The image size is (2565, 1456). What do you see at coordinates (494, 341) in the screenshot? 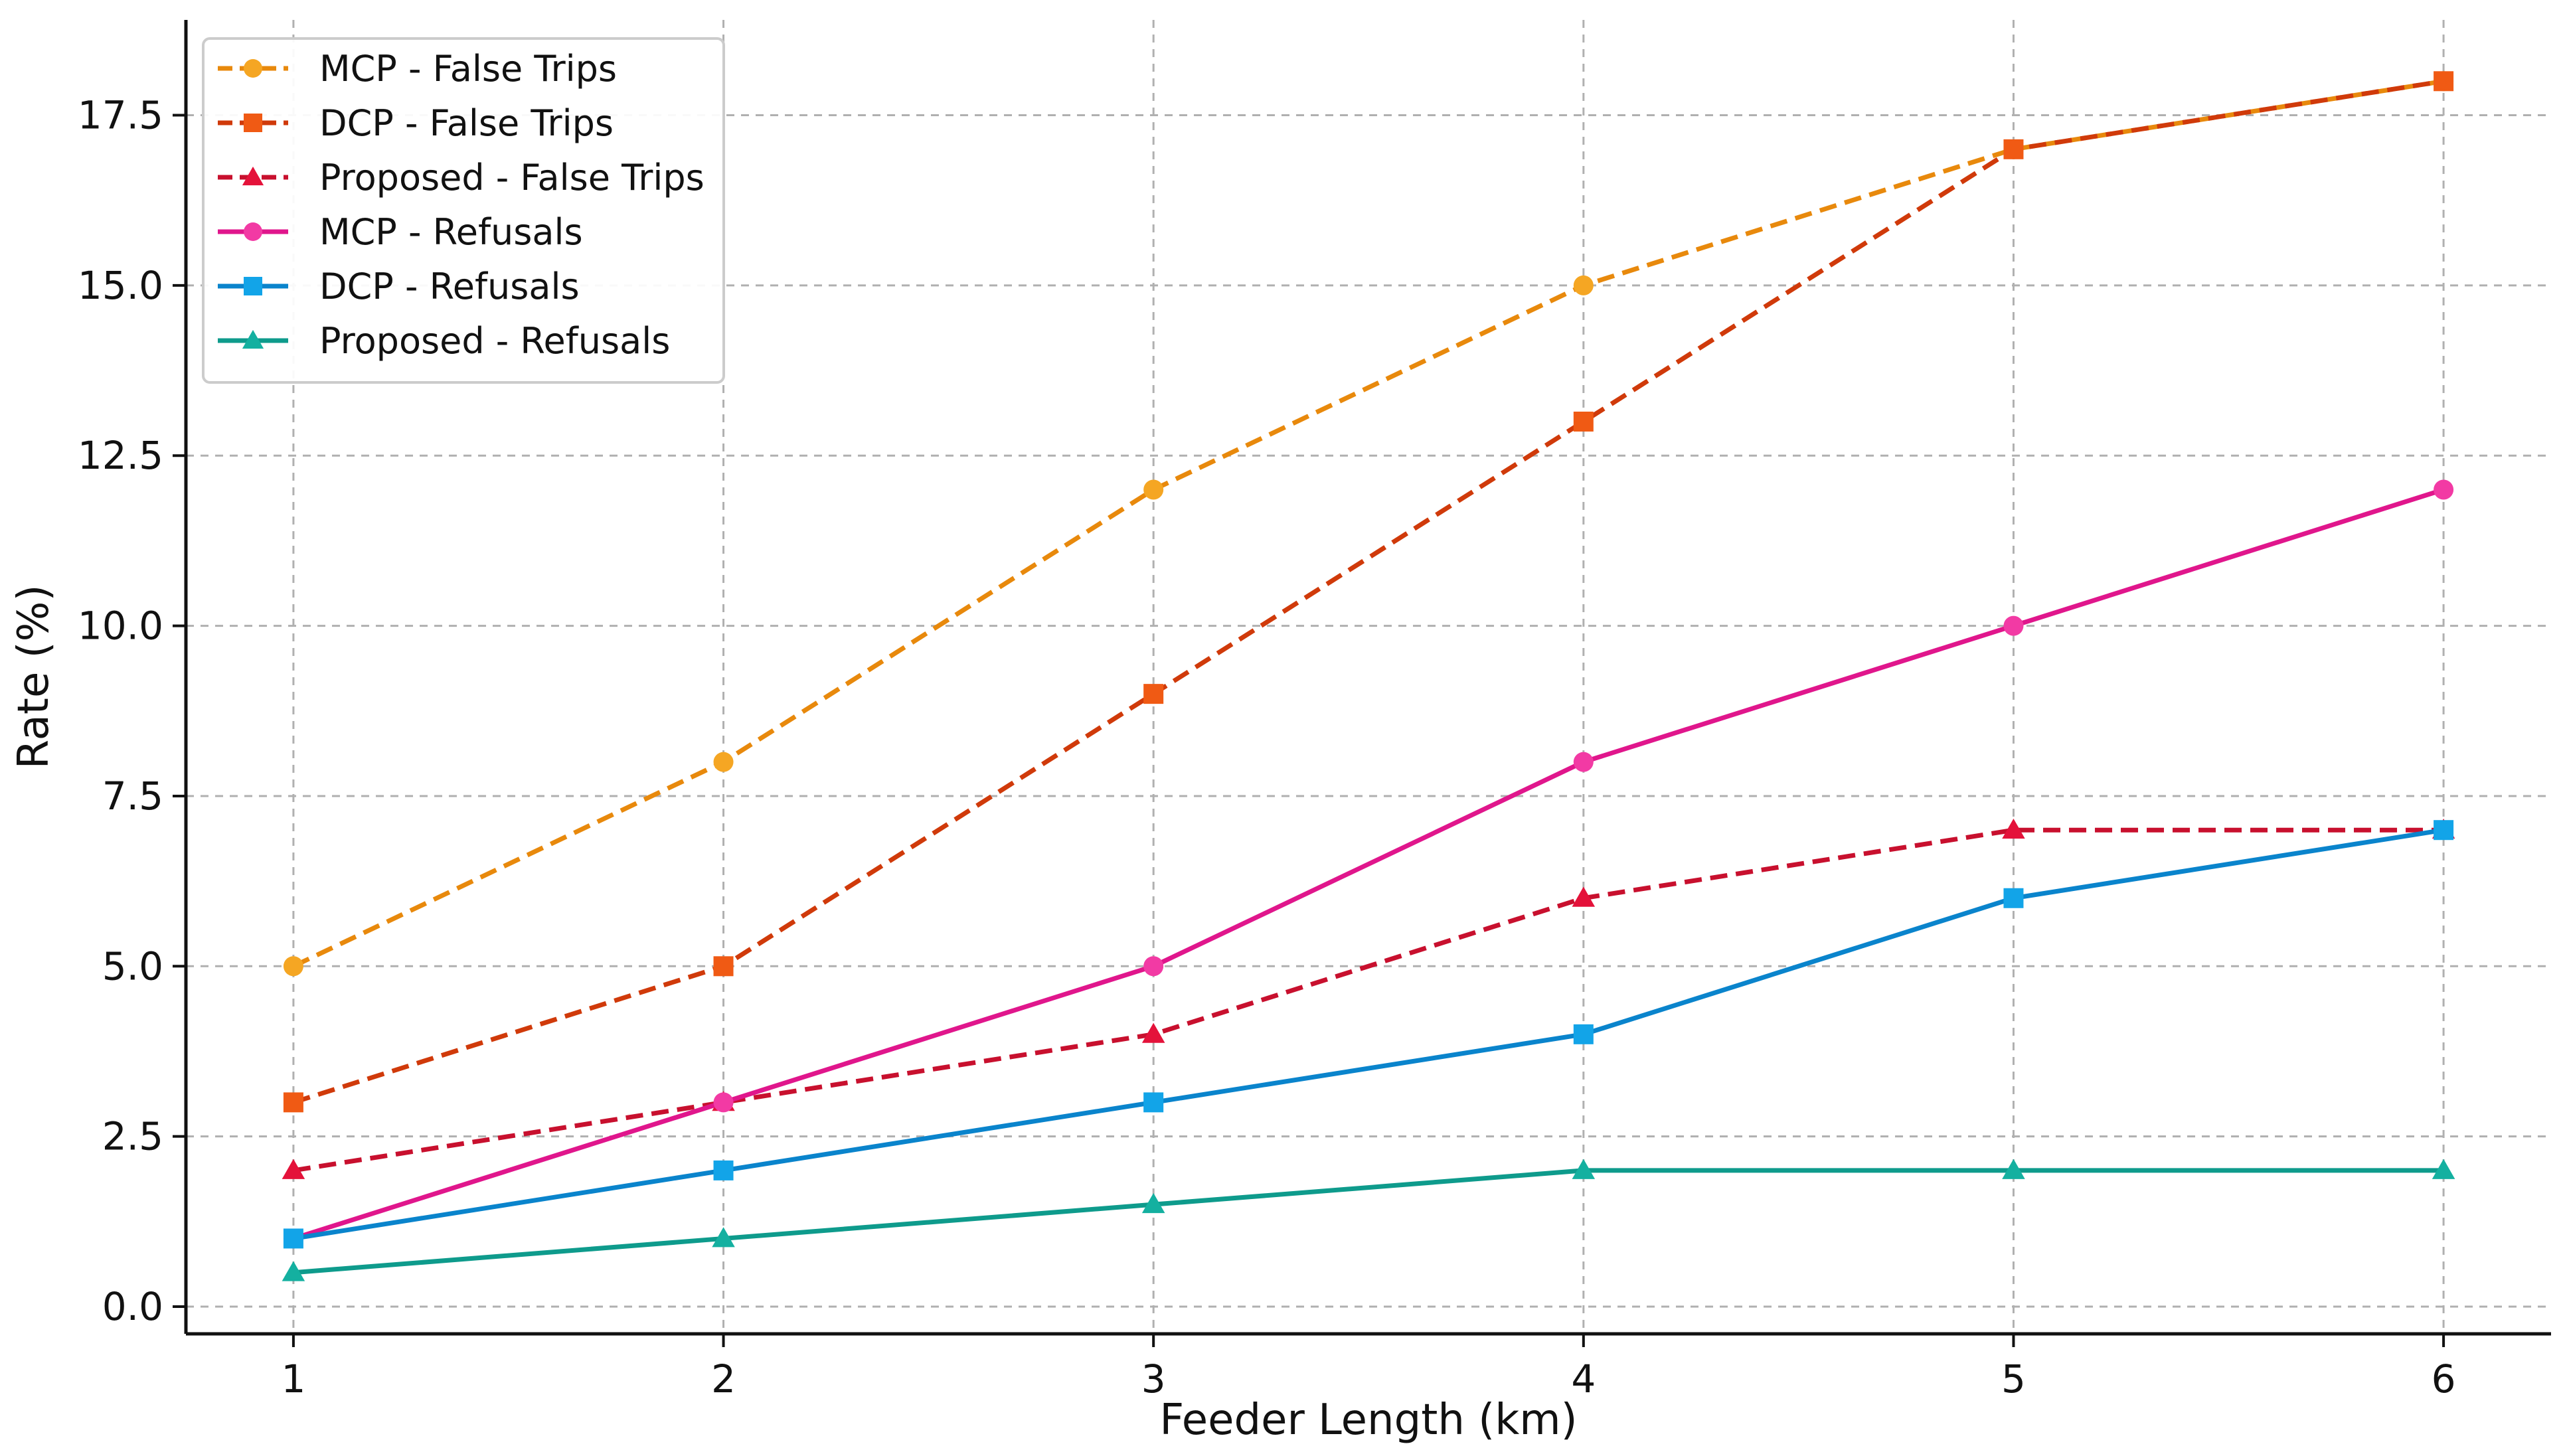
I see `legend-label: Proposed - Refusals` at bounding box center [494, 341].